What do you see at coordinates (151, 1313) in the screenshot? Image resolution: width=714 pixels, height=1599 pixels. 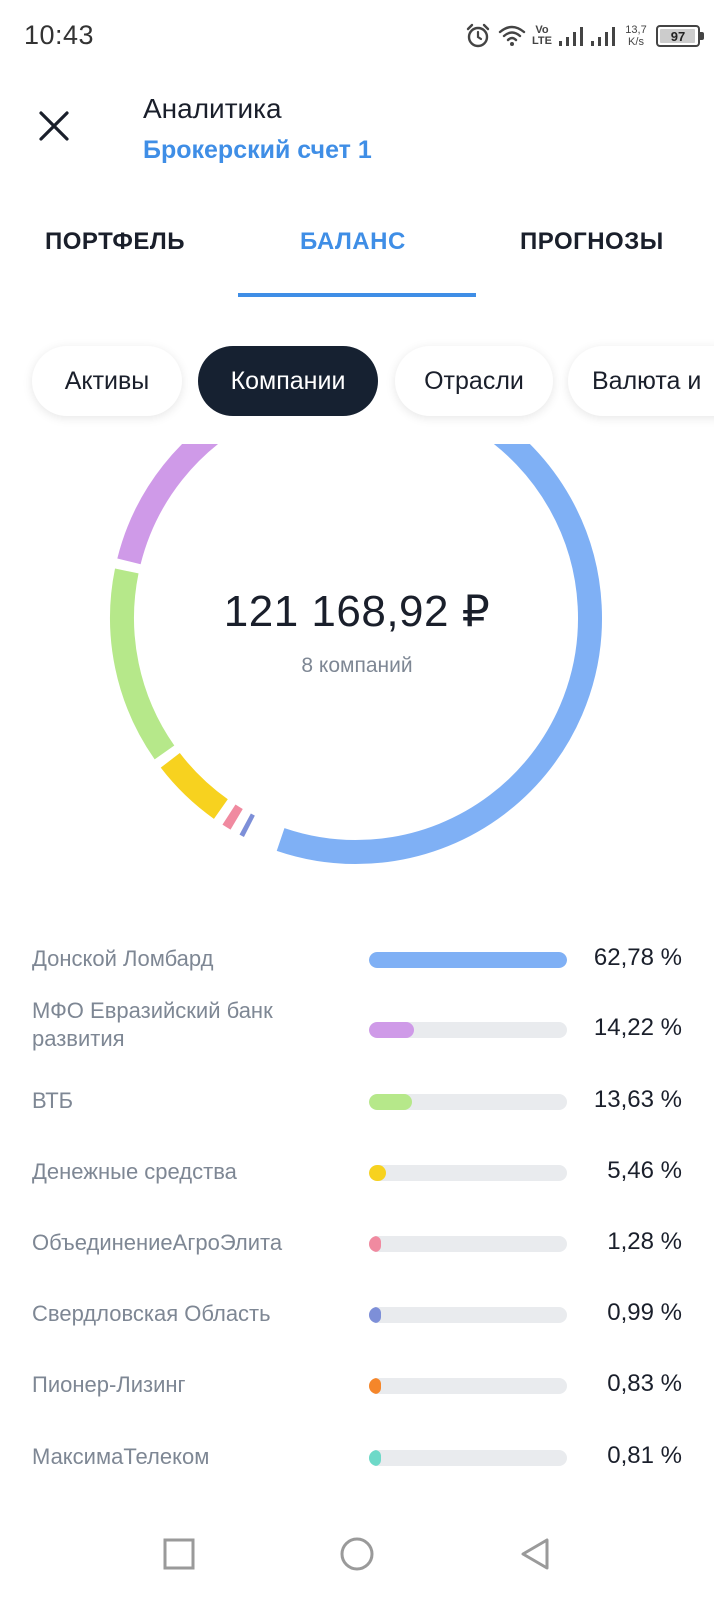 I see `company-name: Свердловская Область` at bounding box center [151, 1313].